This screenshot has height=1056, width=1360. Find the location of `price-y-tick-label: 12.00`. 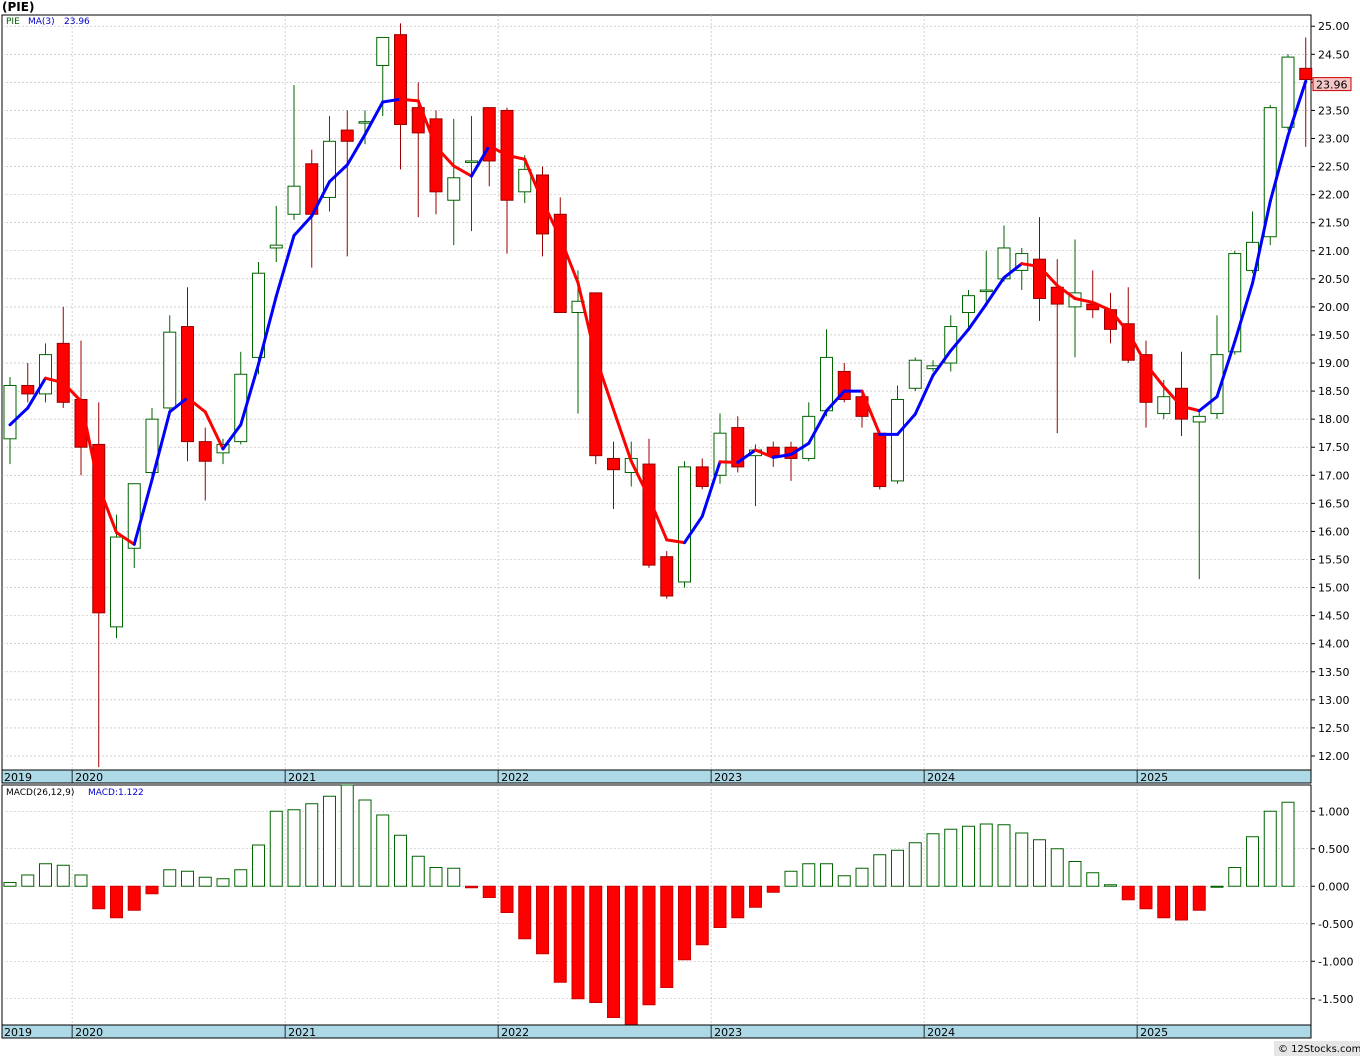

price-y-tick-label: 12.00 is located at coordinates (1334, 756).